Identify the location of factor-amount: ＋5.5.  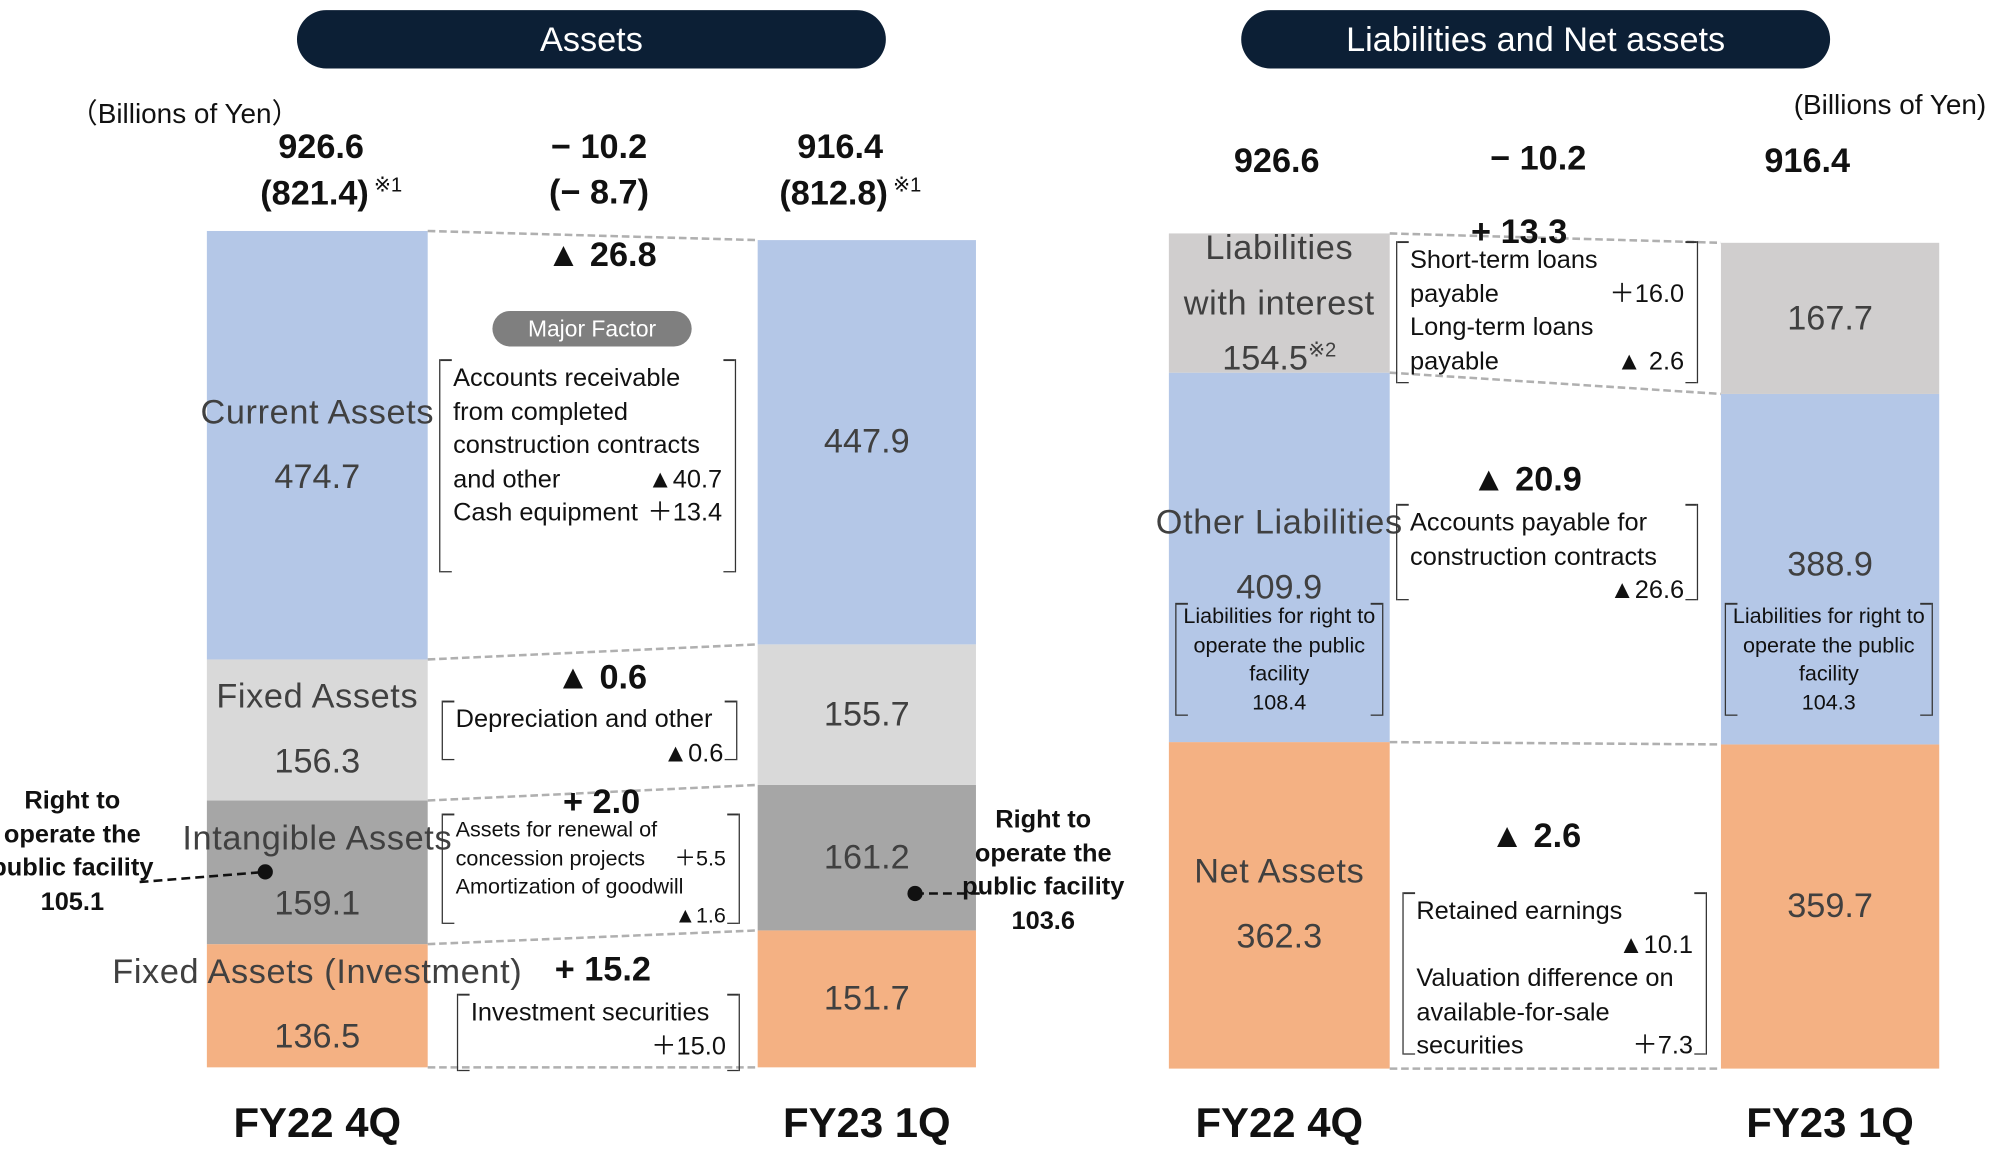
(700, 857).